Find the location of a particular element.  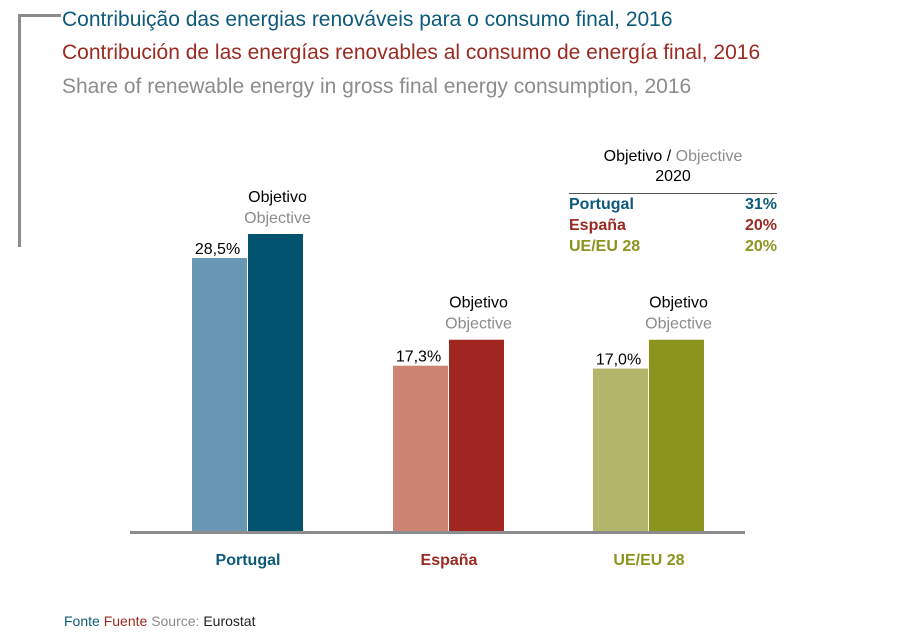

objective-label-portugal: Objetivo is located at coordinates (277, 197).